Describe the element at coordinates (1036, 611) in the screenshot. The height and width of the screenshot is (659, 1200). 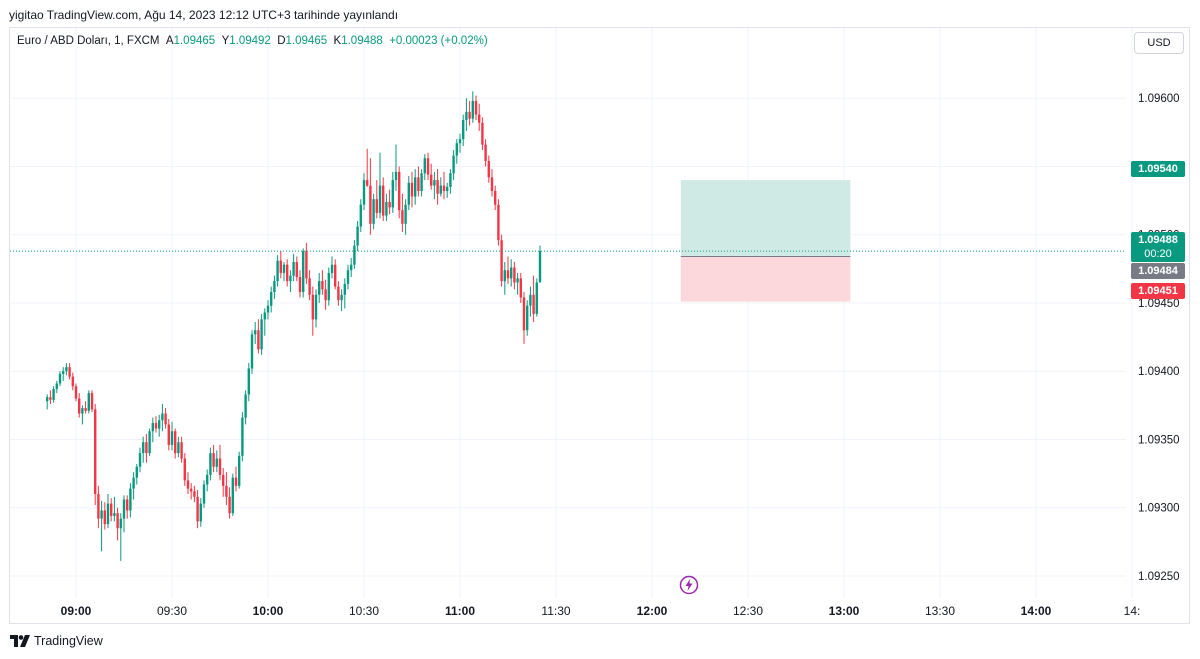
I see `time-tick-label: 14:00` at that location.